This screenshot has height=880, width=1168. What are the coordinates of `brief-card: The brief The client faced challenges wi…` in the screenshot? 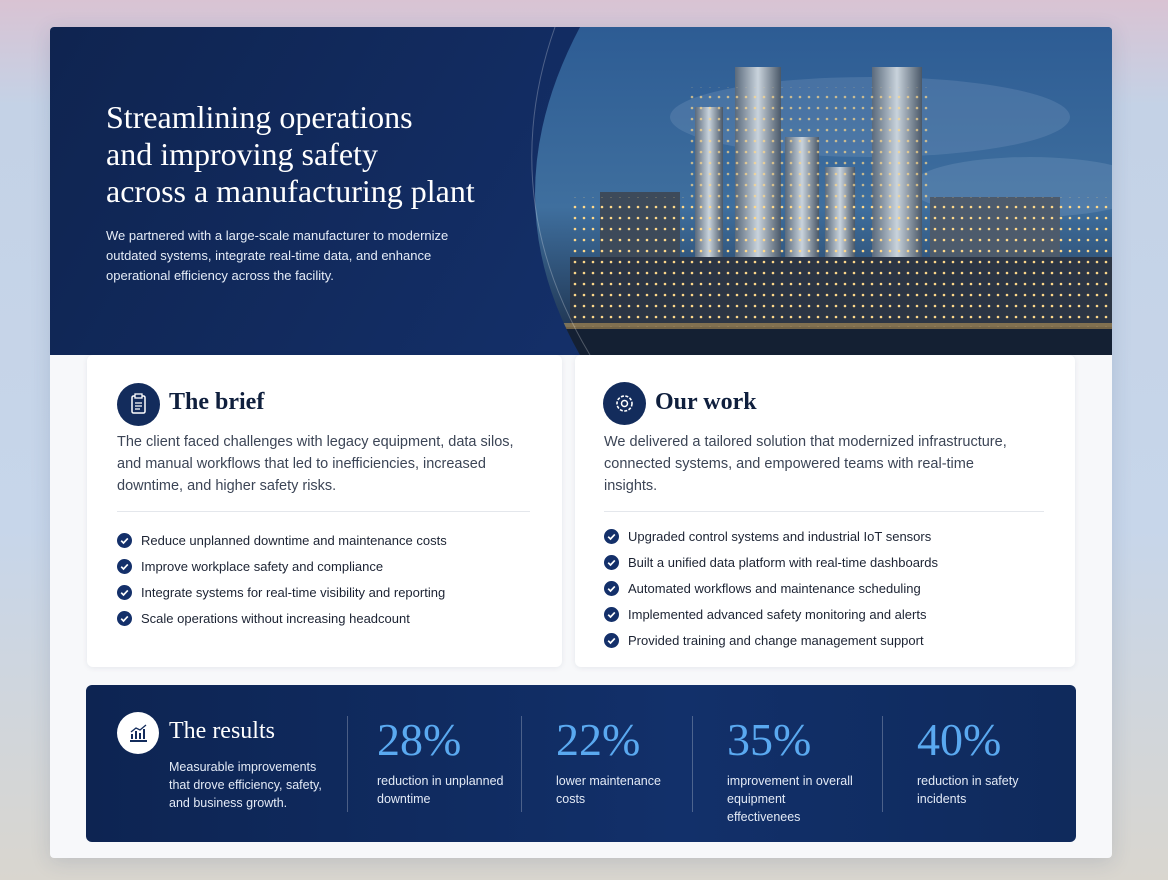 It's located at (324, 511).